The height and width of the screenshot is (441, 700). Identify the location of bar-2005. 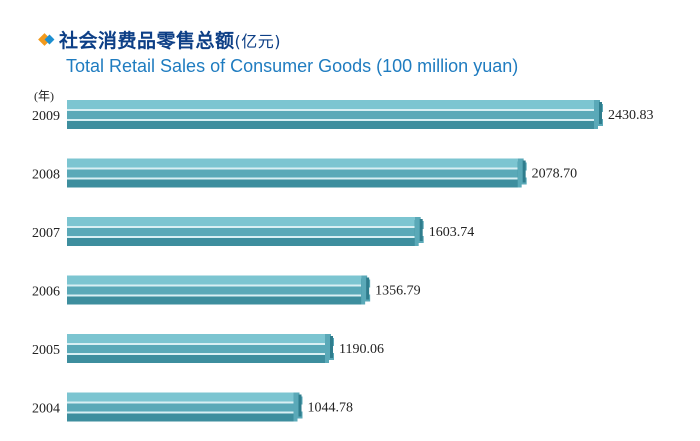
(201, 348).